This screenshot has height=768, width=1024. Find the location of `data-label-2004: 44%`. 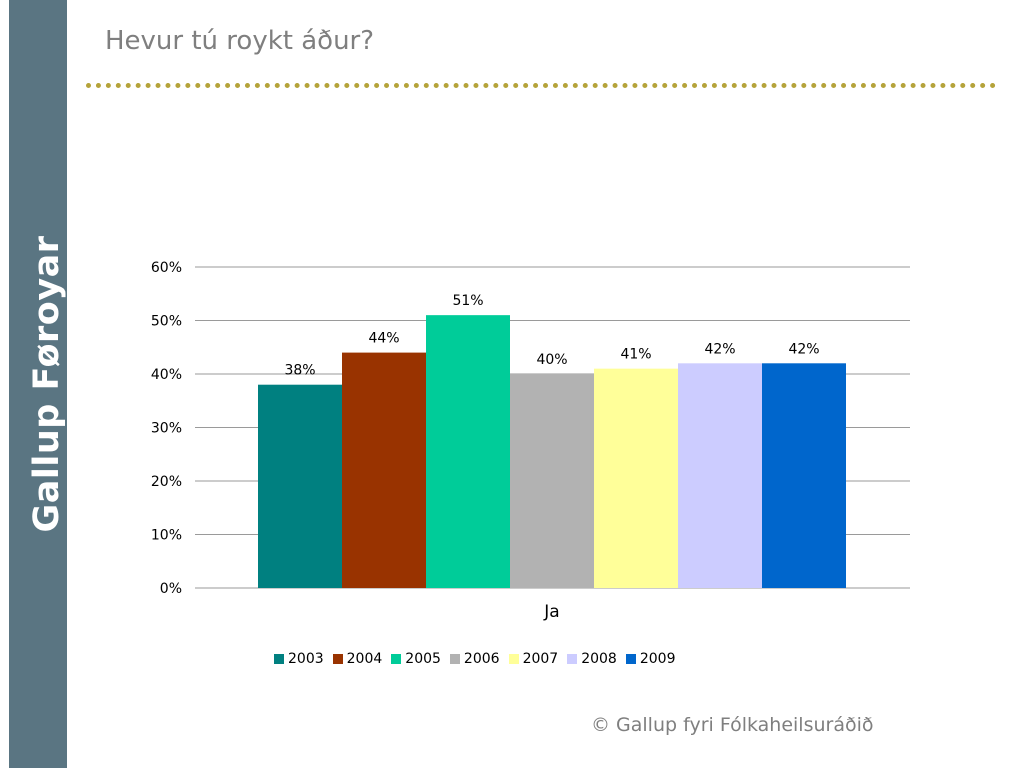

data-label-2004: 44% is located at coordinates (383, 339).